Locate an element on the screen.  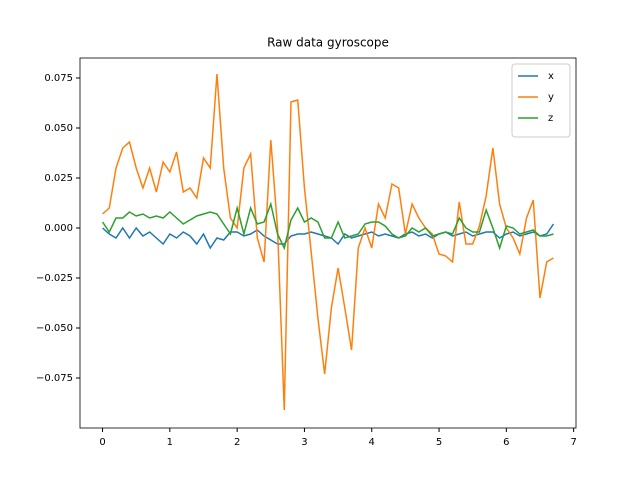
x-tick-label: 0 is located at coordinates (102, 442).